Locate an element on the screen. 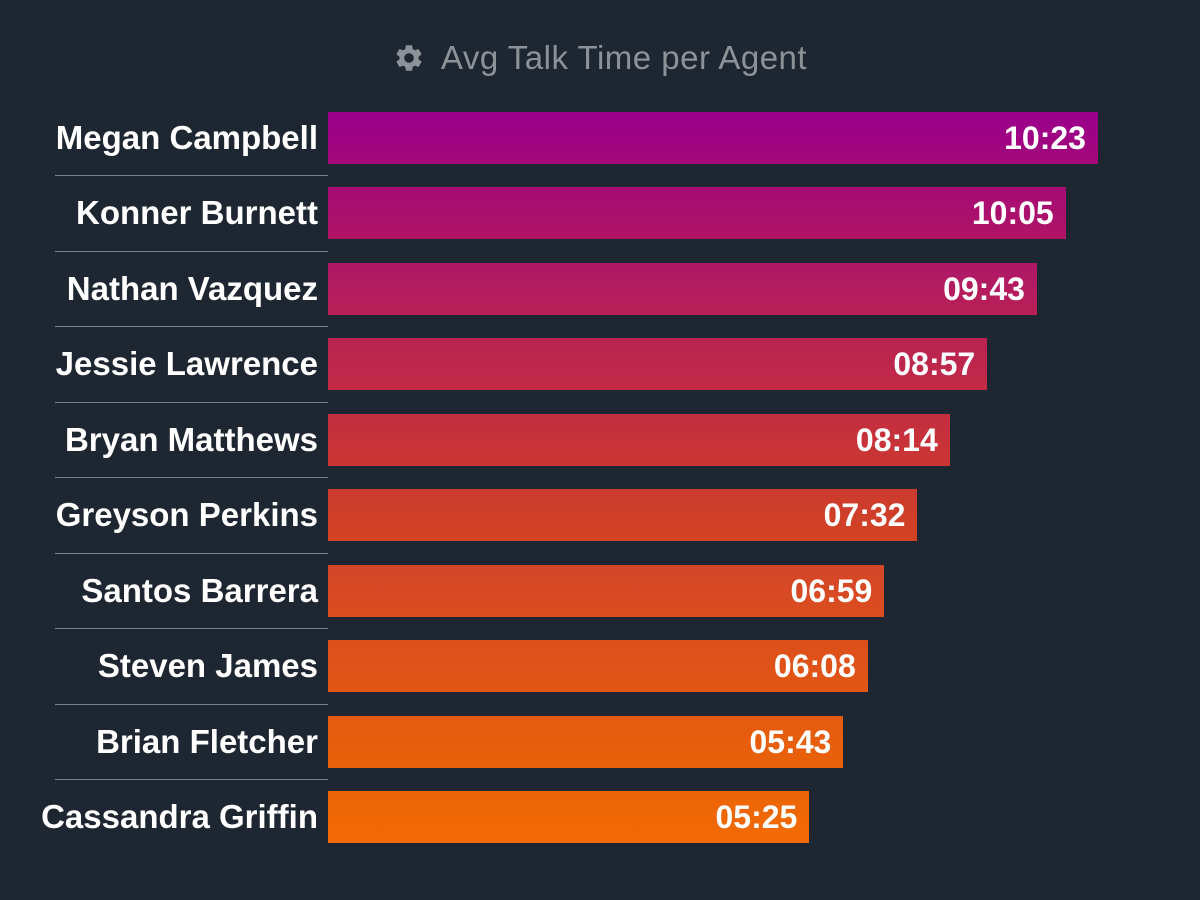 This screenshot has height=900, width=1200. bar-row: Brian Fletcher 05:43 is located at coordinates (600, 742).